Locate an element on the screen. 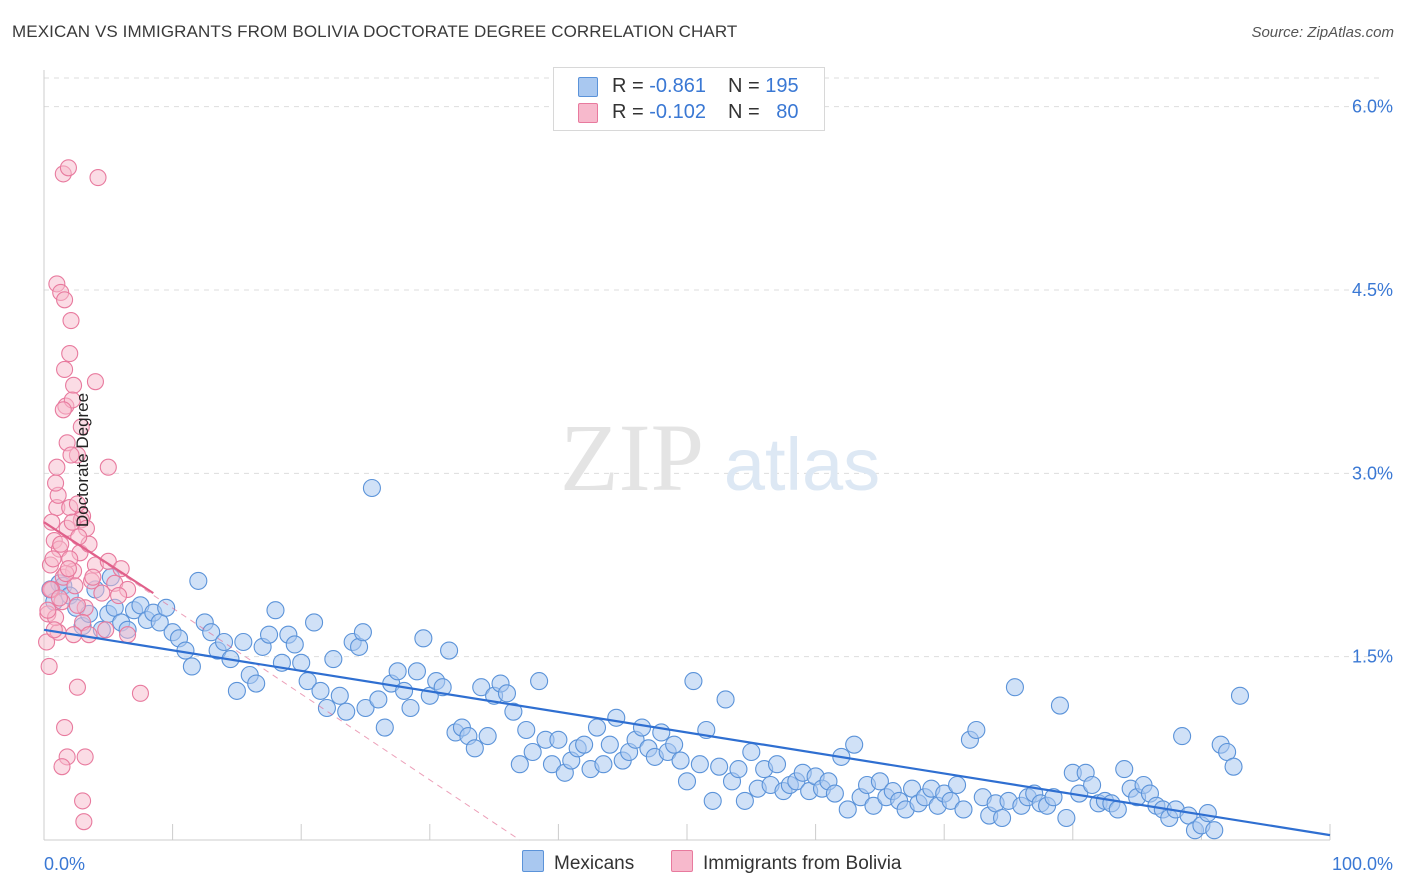 The height and width of the screenshot is (892, 1406). y-tick-label: 4.5% is located at coordinates (1372, 290).